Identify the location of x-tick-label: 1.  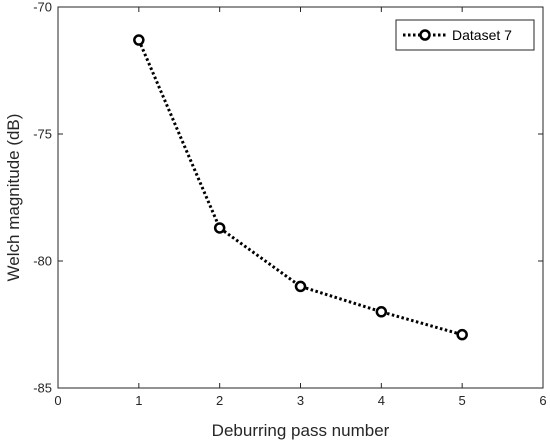
(138, 400).